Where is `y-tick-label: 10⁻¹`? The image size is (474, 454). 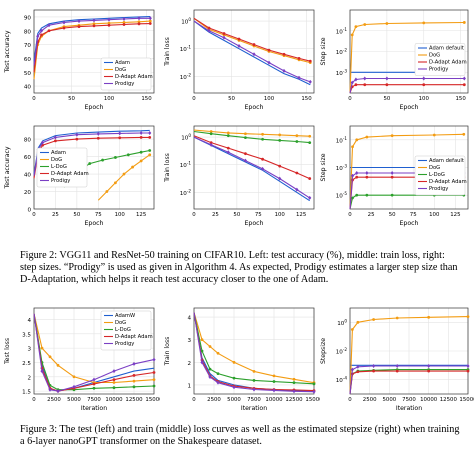 y-tick-label: 10⁻¹ is located at coordinates (342, 140).